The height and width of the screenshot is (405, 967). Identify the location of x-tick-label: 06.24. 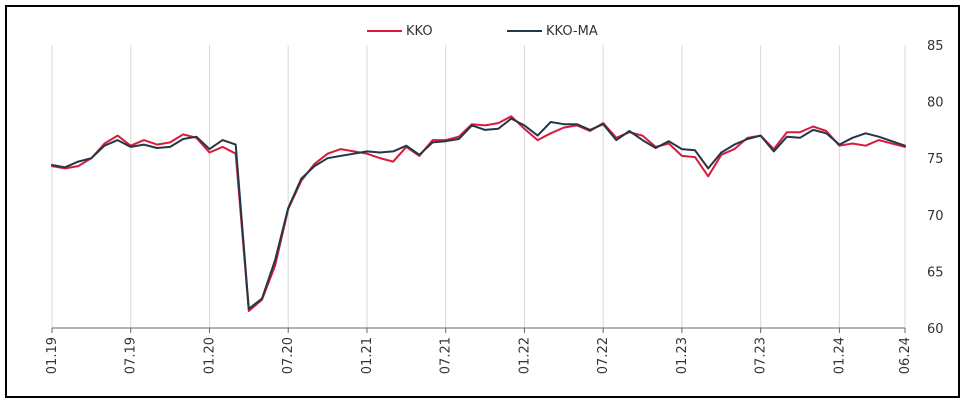
(905, 355).